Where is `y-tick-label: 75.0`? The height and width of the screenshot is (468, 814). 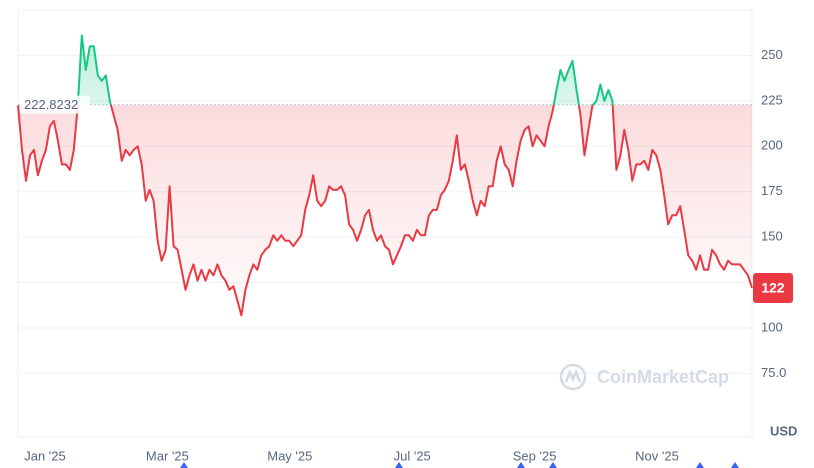
y-tick-label: 75.0 is located at coordinates (773, 372).